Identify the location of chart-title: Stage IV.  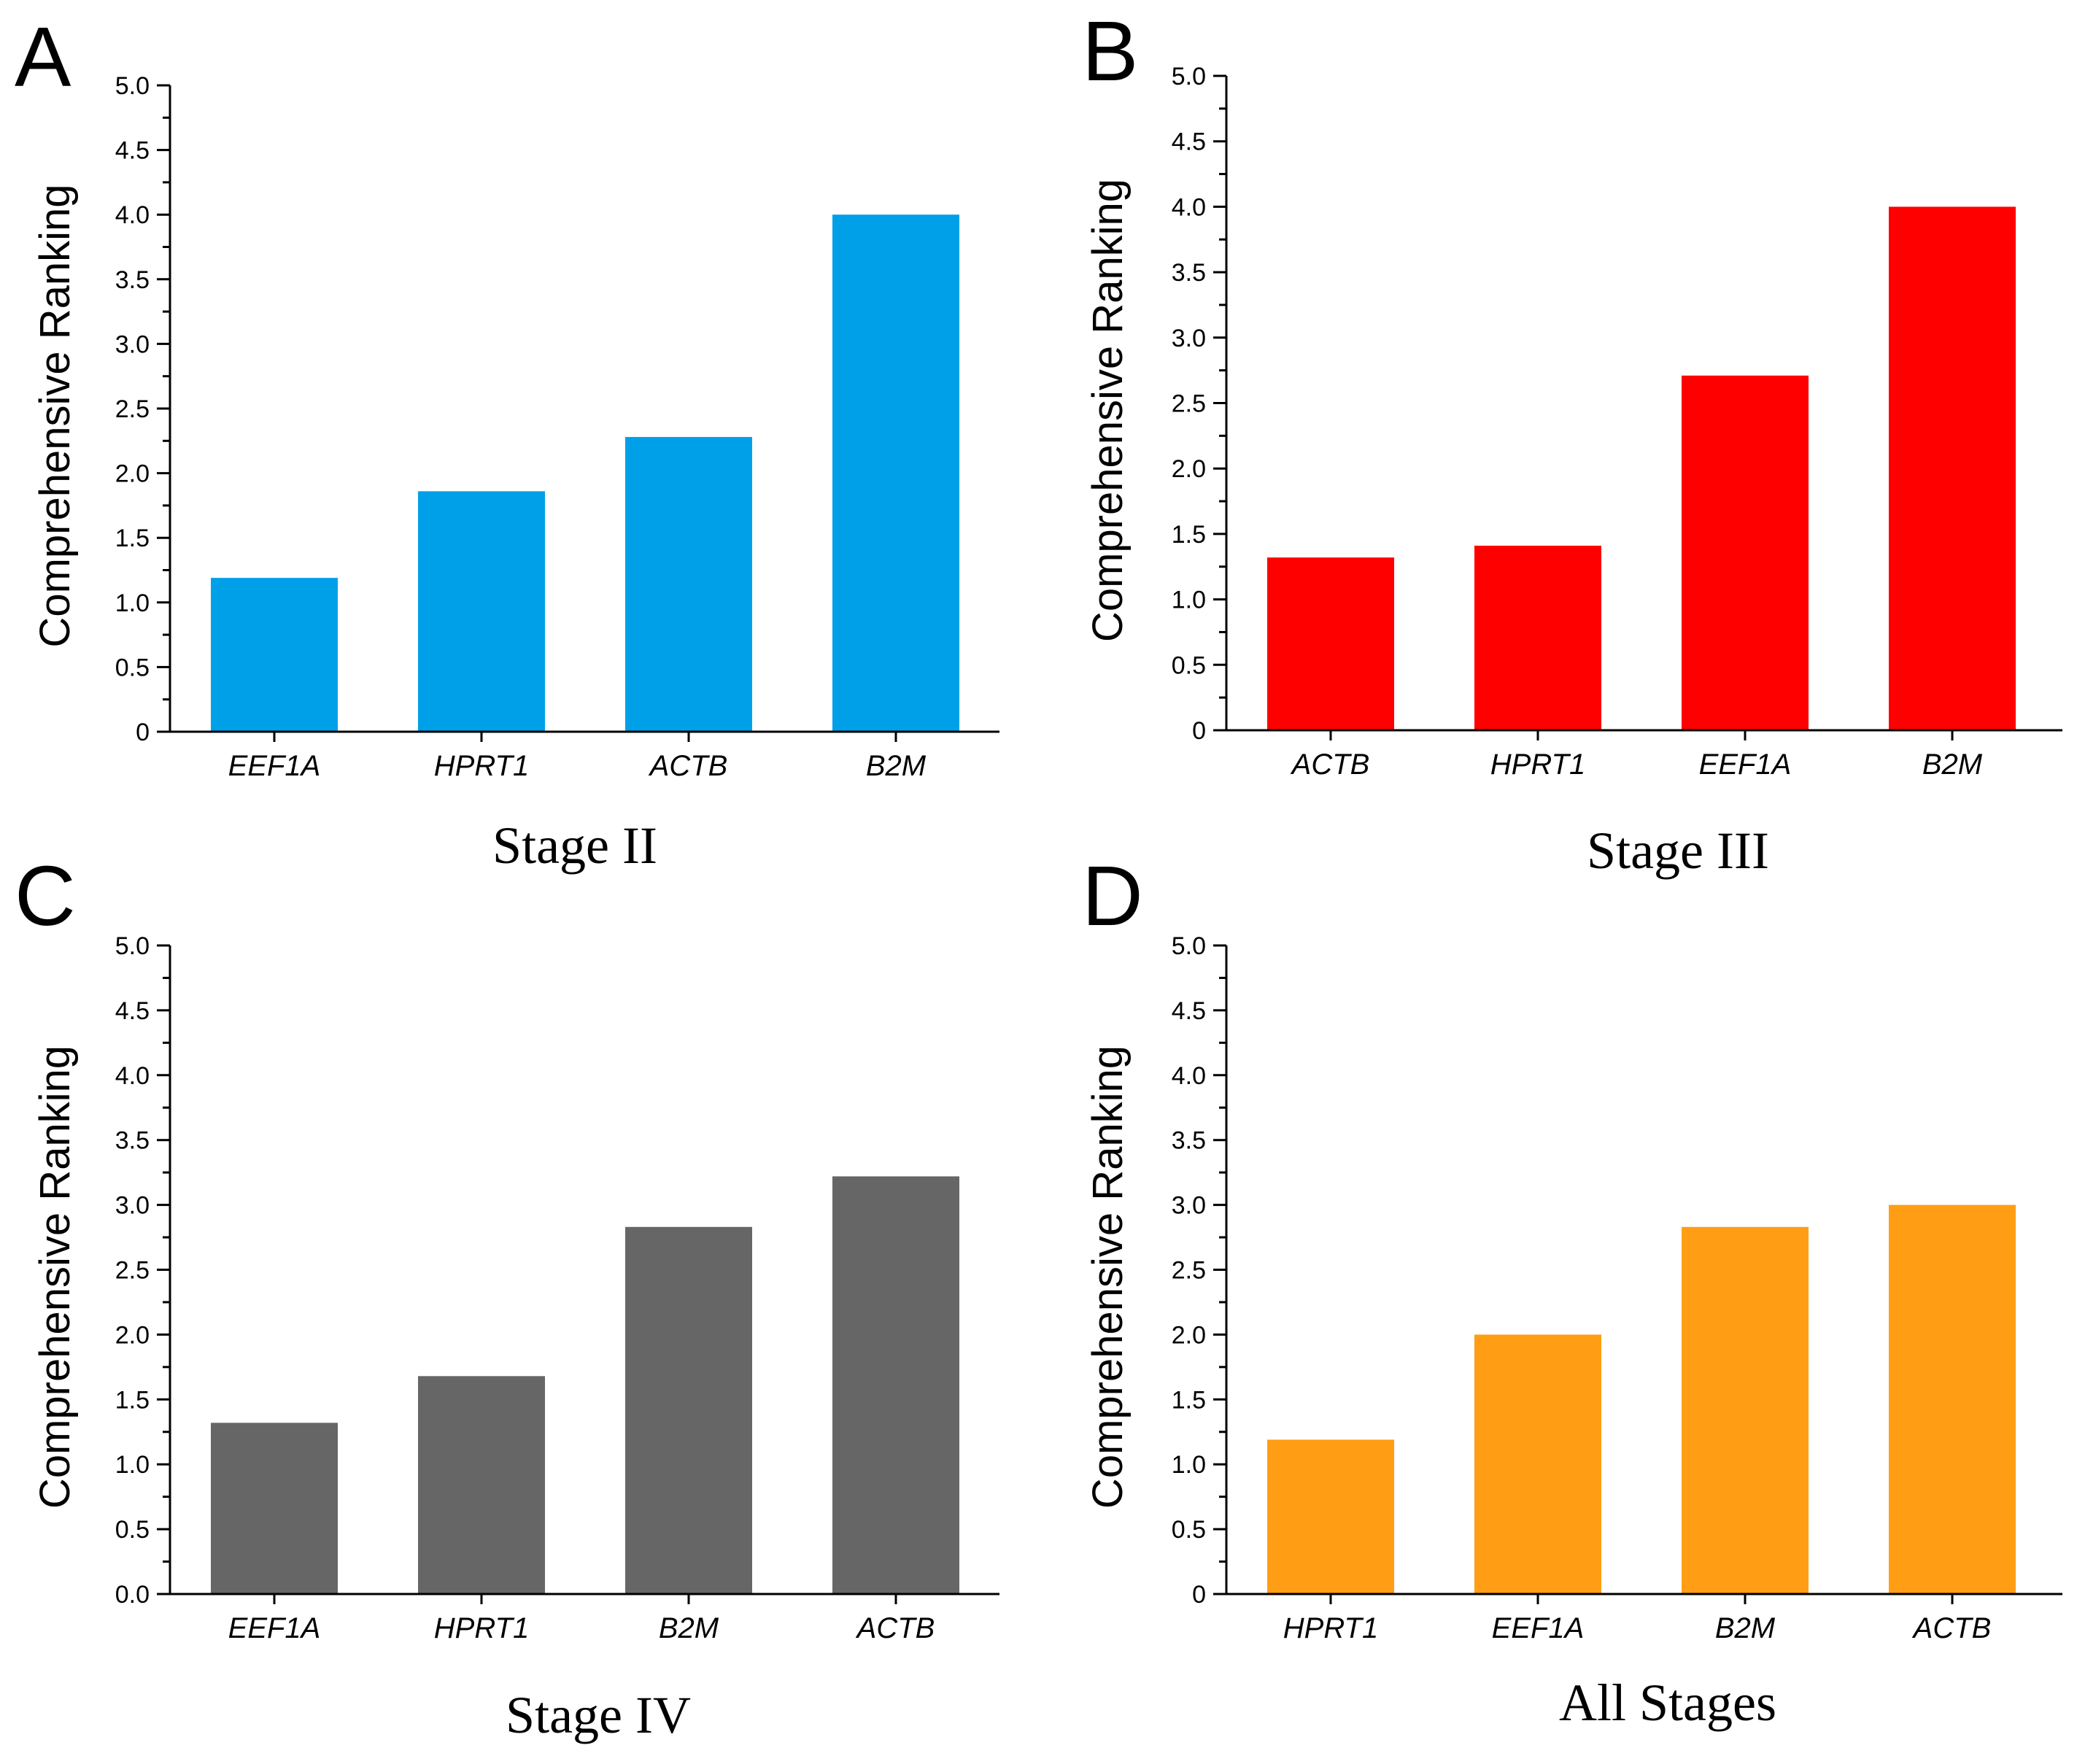
(598, 1715).